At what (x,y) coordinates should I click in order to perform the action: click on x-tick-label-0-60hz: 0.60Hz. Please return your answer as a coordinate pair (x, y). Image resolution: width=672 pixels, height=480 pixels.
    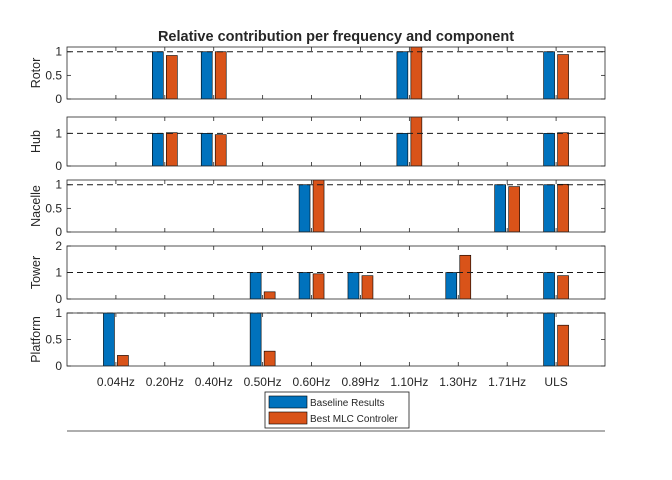
    Looking at the image, I should click on (312, 382).